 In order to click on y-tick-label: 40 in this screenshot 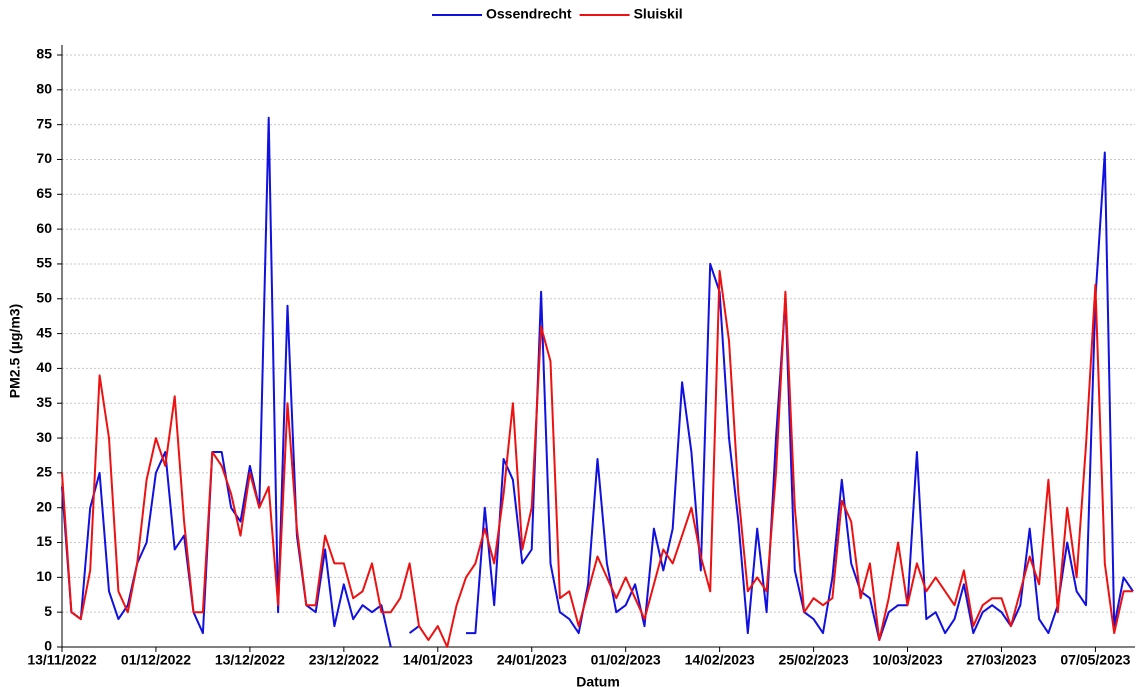, I will do `click(44, 367)`.